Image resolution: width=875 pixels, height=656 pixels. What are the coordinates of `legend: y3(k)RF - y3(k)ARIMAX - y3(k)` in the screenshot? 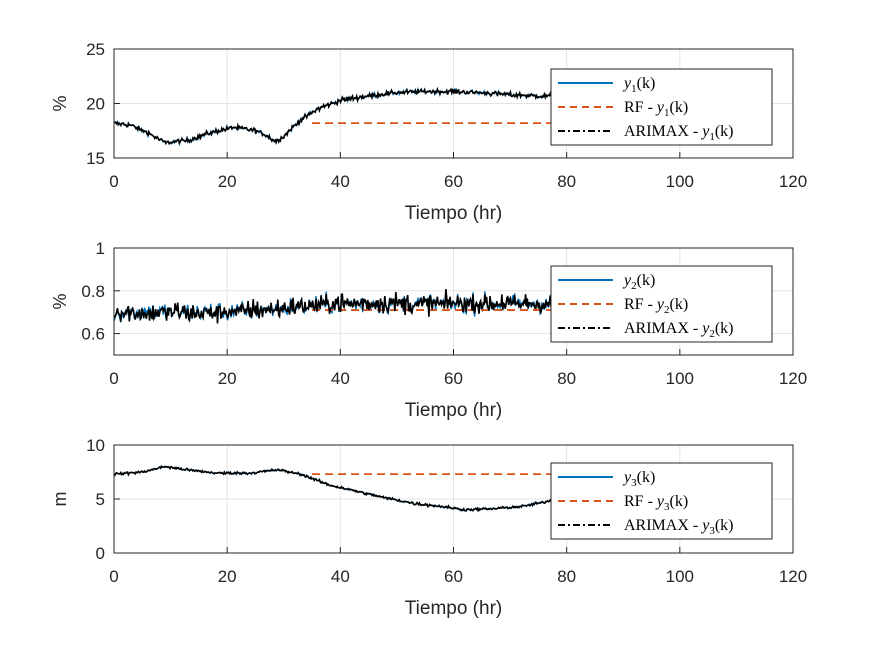 It's located at (661, 501).